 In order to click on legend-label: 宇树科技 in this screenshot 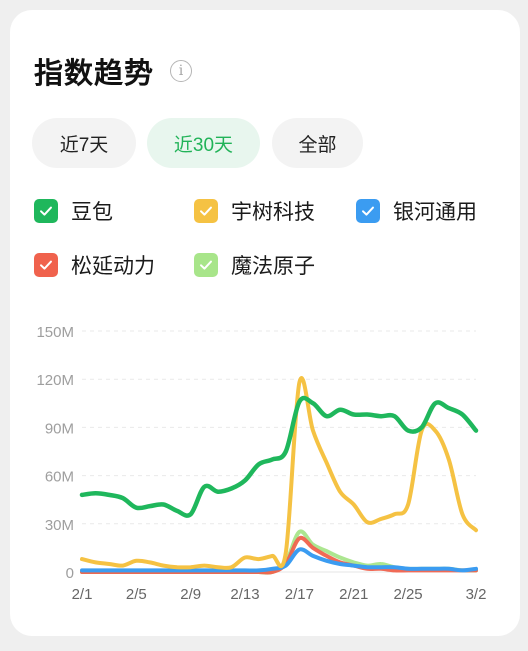, I will do `click(273, 212)`.